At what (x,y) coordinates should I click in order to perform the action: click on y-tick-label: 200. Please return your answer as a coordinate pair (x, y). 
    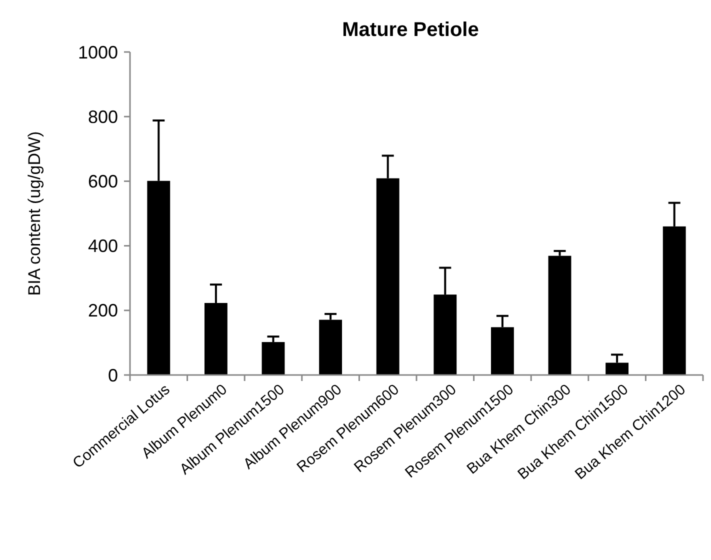
    Looking at the image, I should click on (103, 310).